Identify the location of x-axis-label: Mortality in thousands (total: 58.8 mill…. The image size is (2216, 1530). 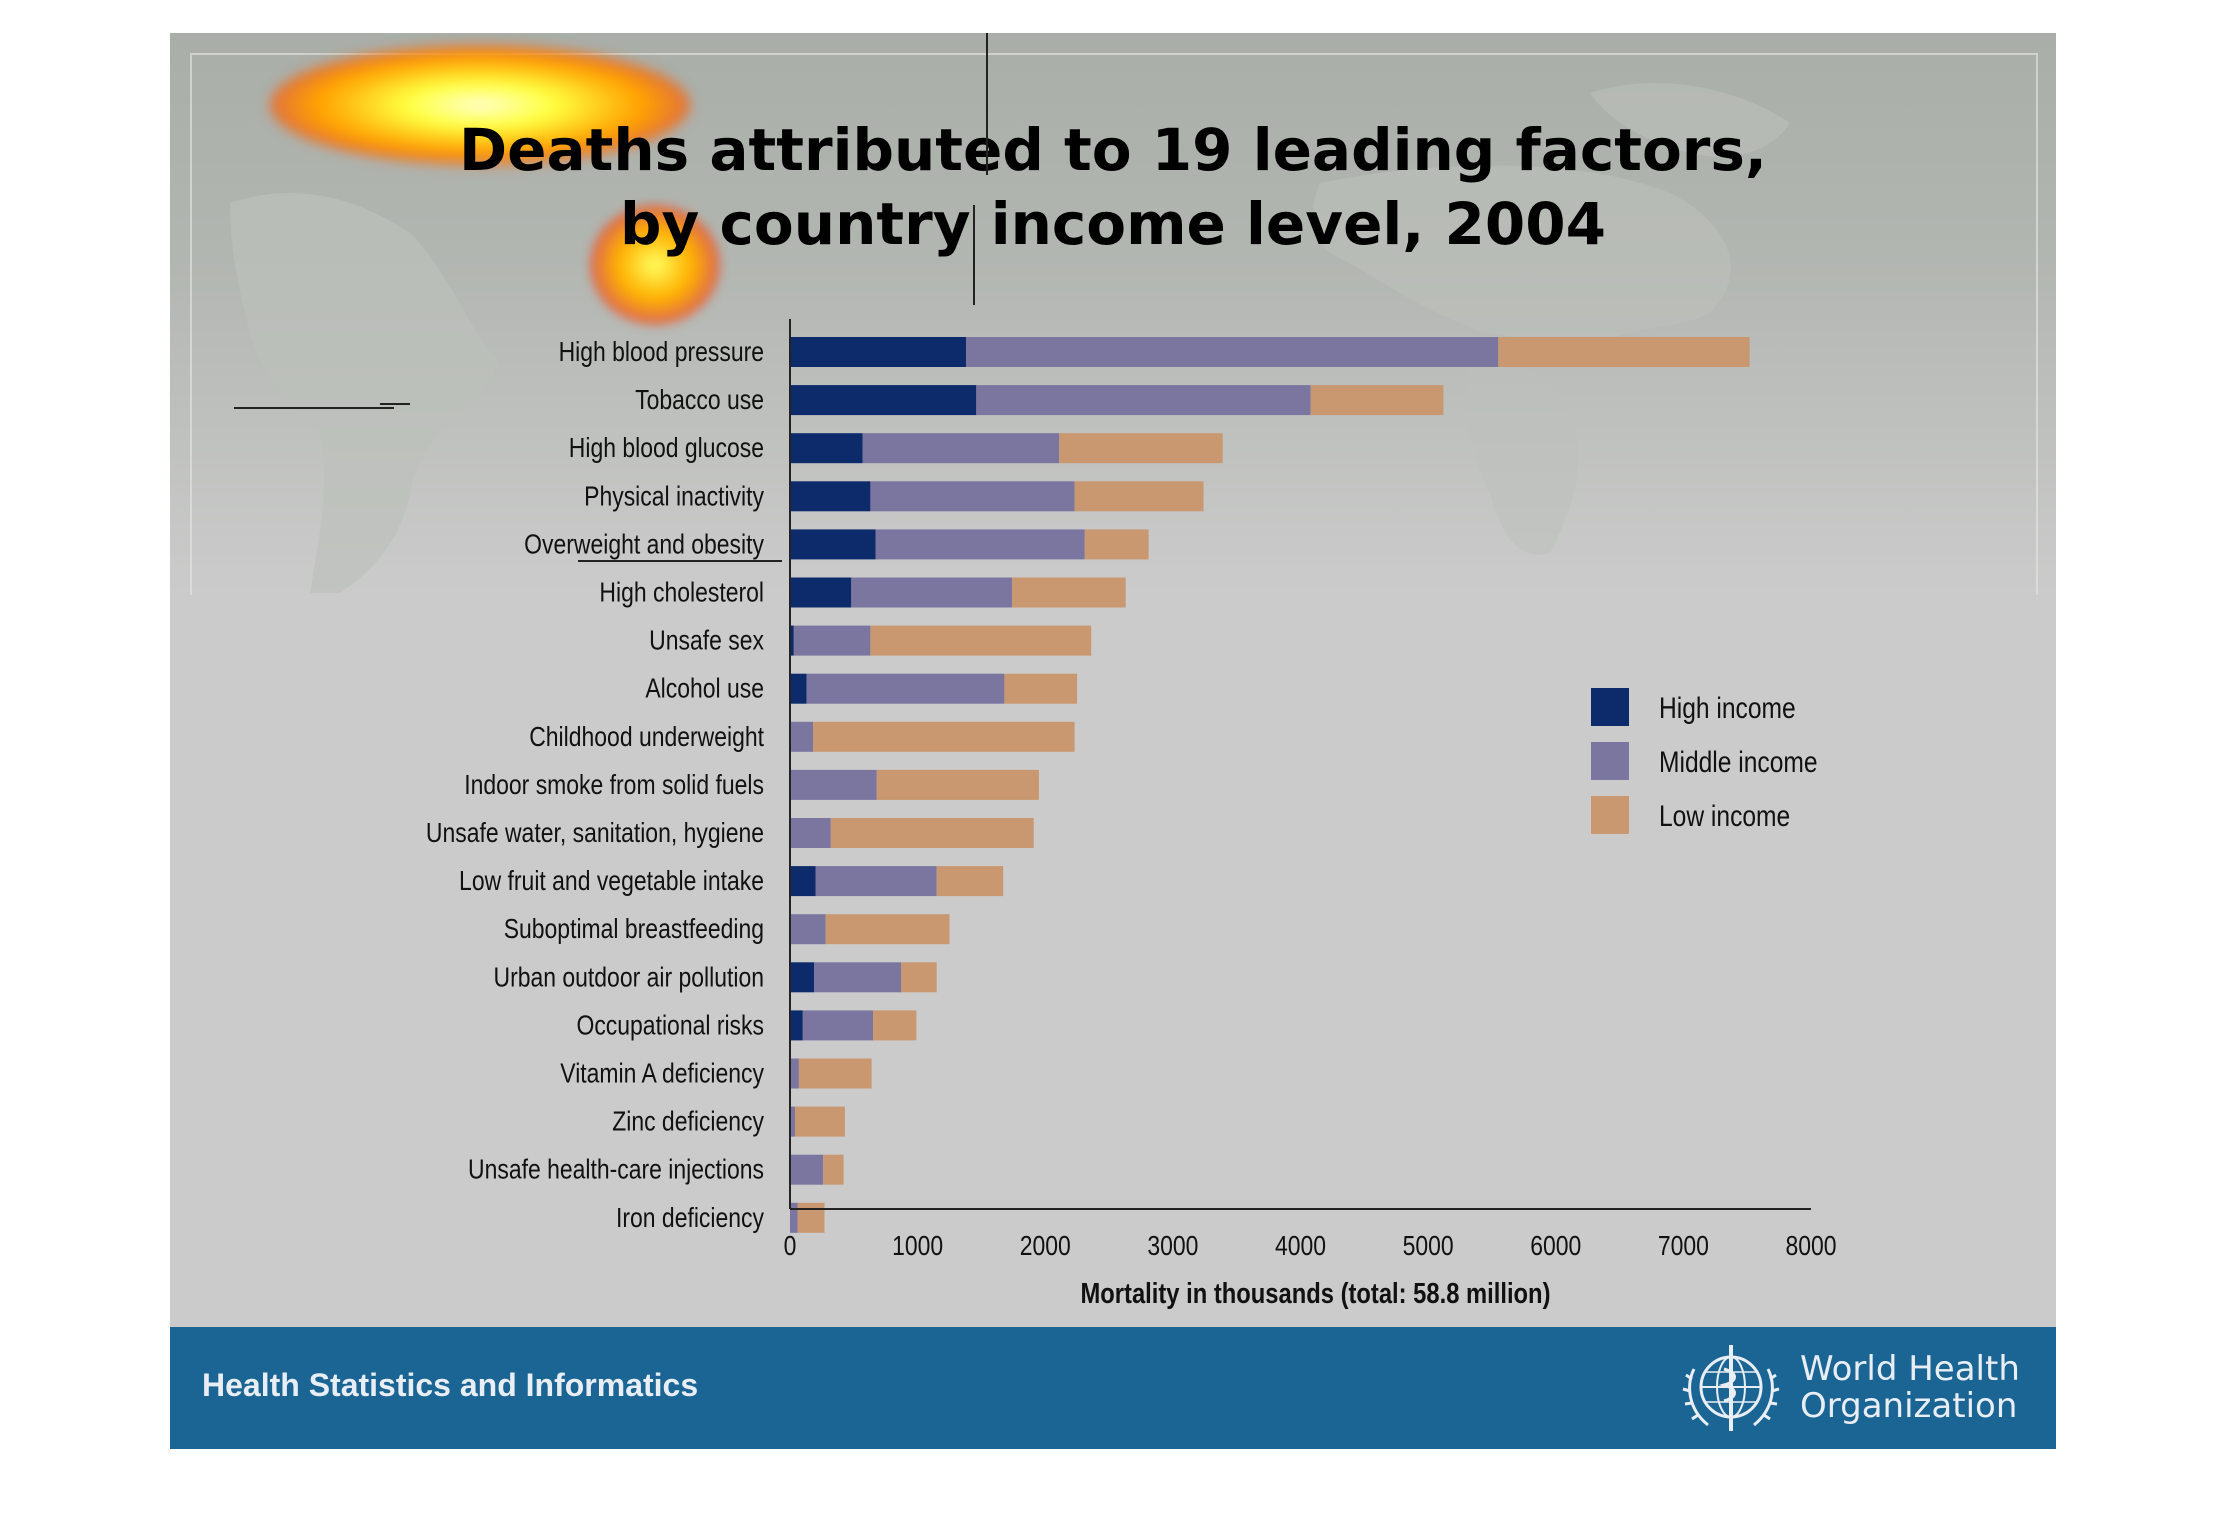
(1315, 1293).